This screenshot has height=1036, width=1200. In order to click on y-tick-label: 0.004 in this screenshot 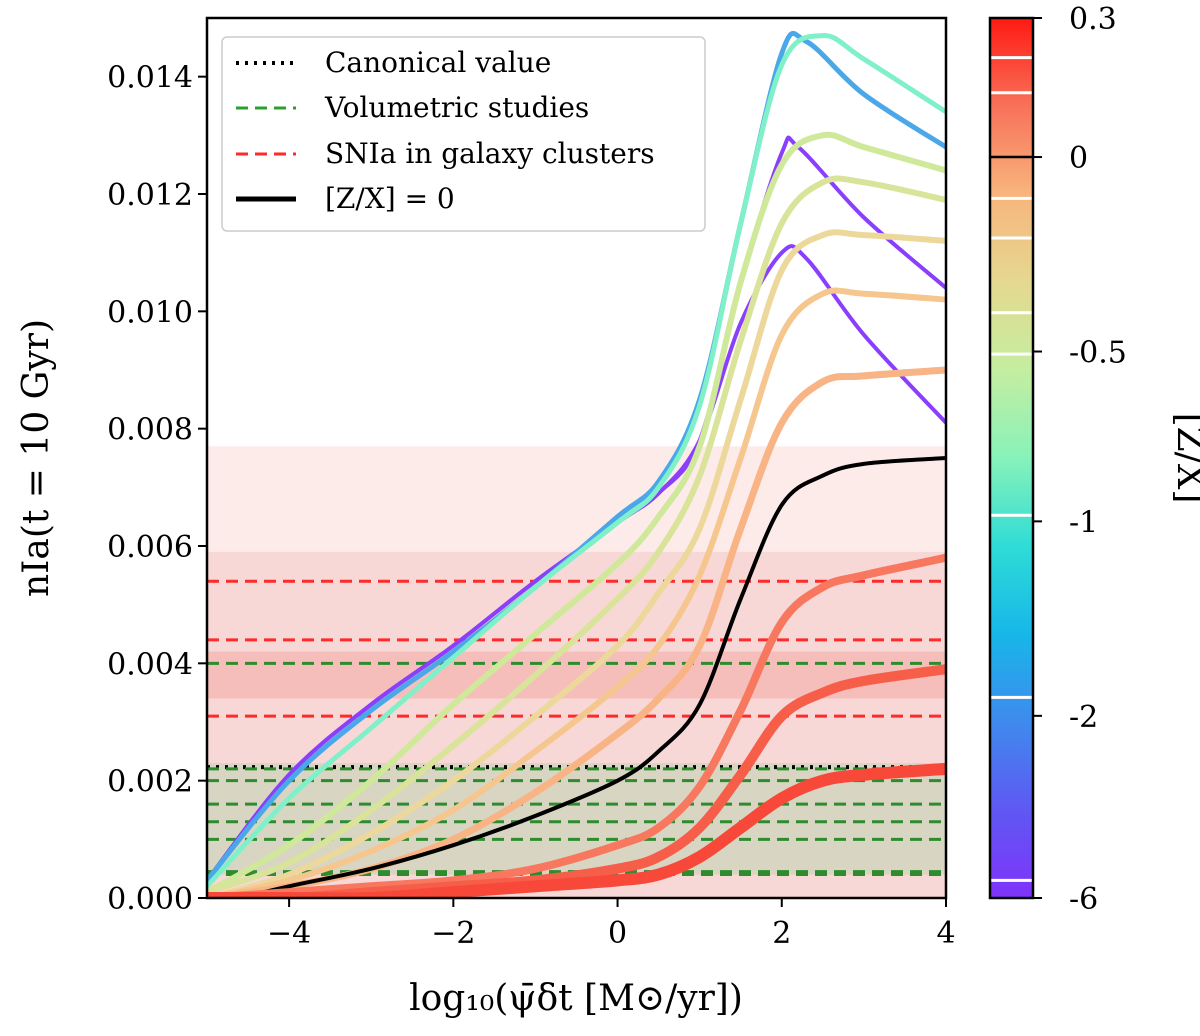, I will do `click(150, 664)`.